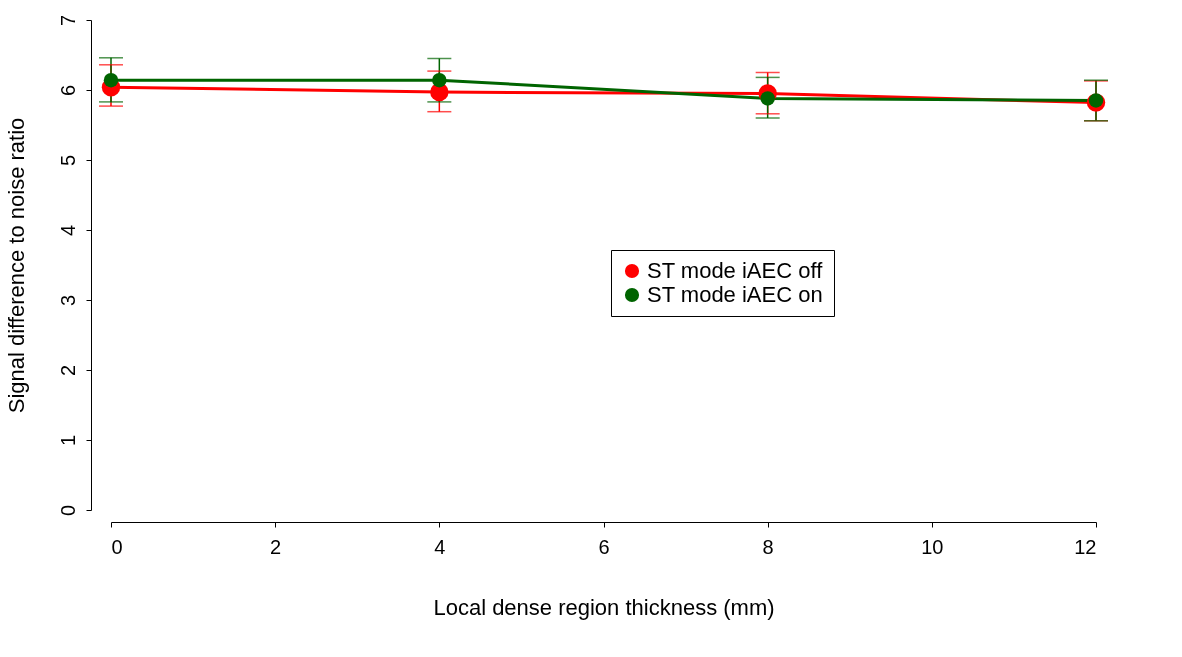  Describe the element at coordinates (67, 370) in the screenshot. I see `y-tick-label: 2` at that location.